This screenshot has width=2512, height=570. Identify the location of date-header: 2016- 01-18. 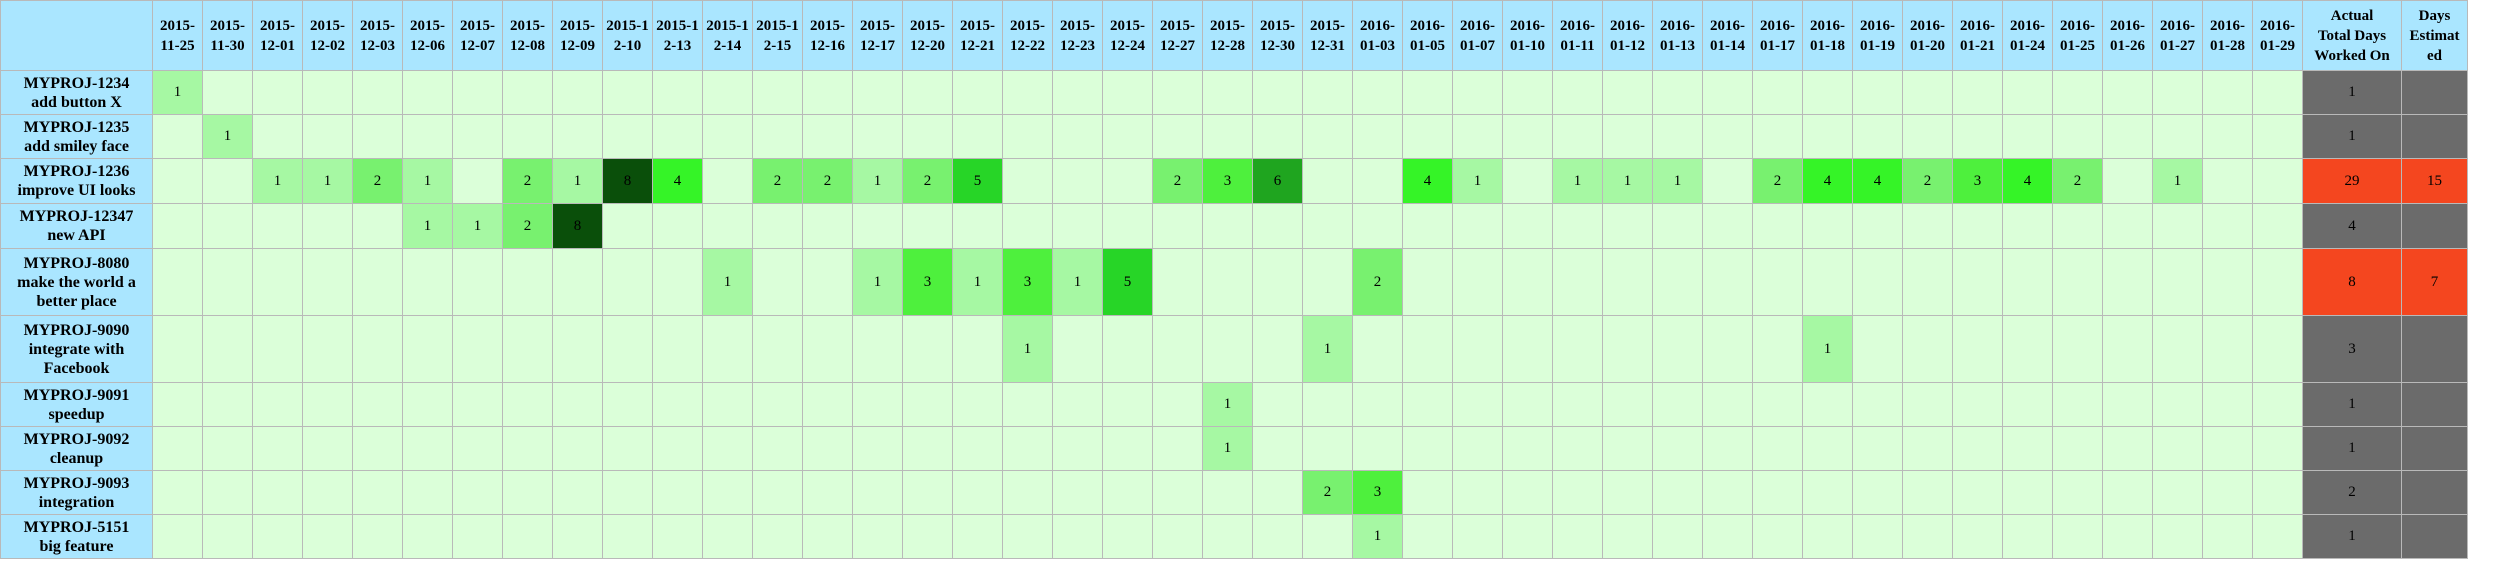
(1827, 35).